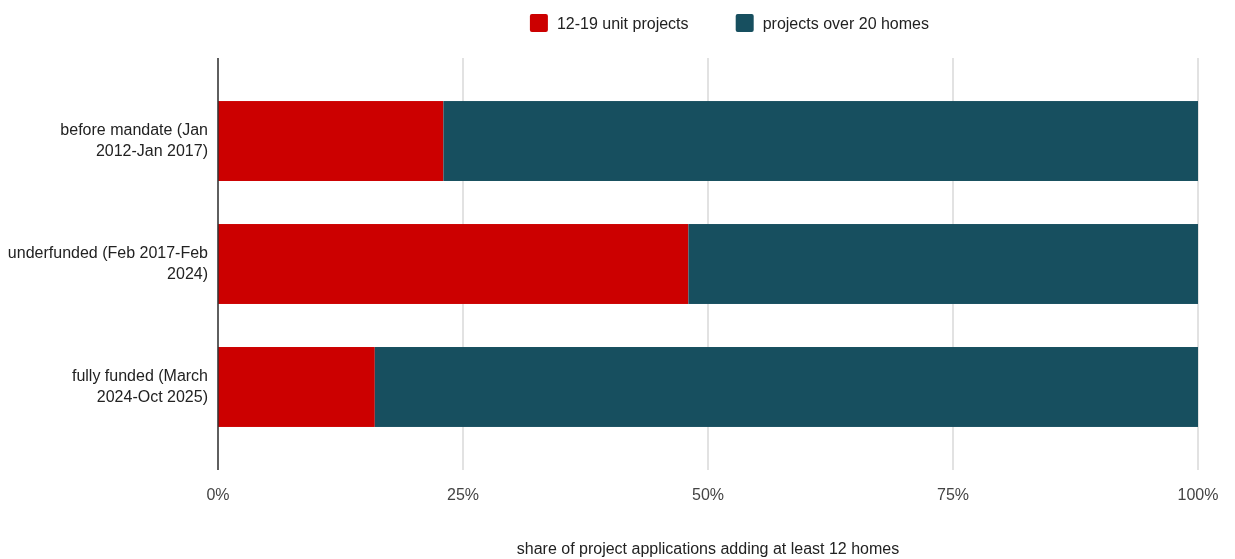  Describe the element at coordinates (218, 494) in the screenshot. I see `x-tick-label: 0%` at that location.